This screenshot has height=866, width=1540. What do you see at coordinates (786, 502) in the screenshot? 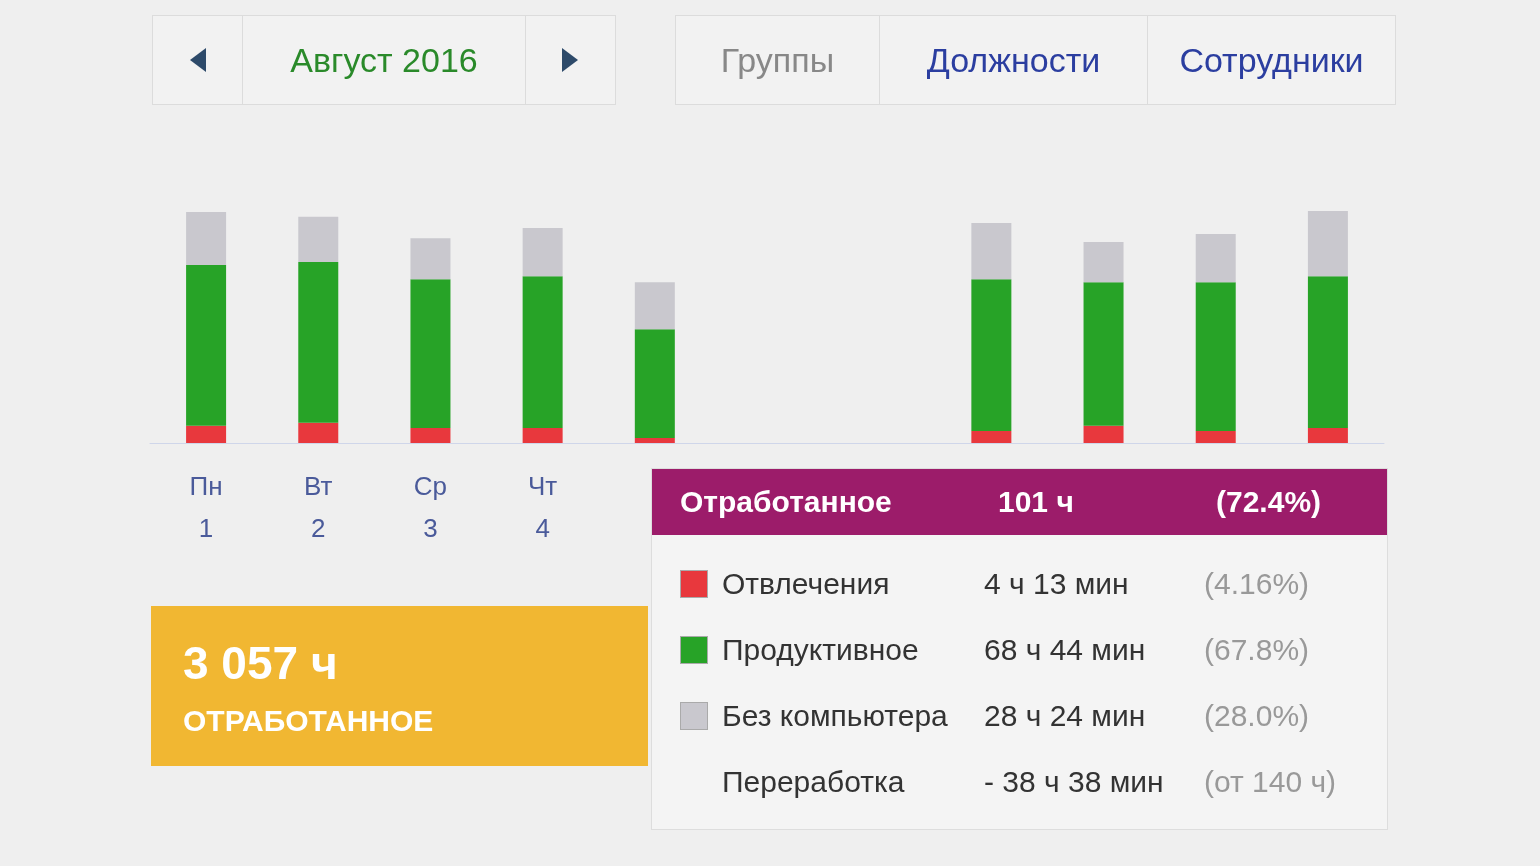
I see `text: Отработанное` at bounding box center [786, 502].